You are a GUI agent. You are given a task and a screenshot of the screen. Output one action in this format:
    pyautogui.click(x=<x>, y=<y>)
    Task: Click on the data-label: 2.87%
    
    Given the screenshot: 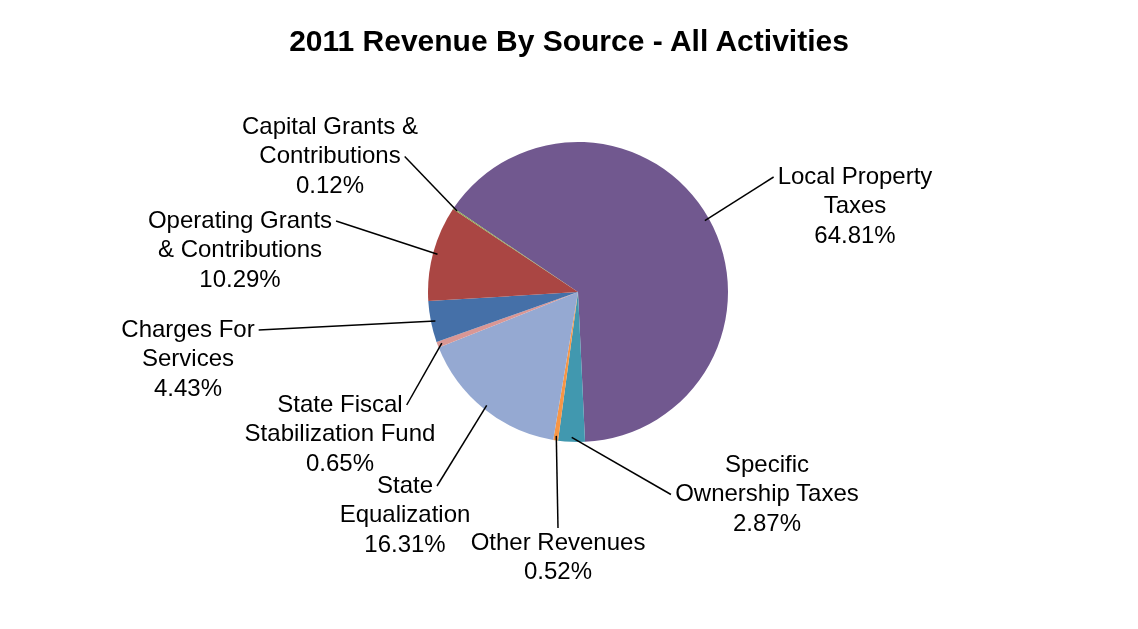 What is the action you would take?
    pyautogui.click(x=767, y=522)
    